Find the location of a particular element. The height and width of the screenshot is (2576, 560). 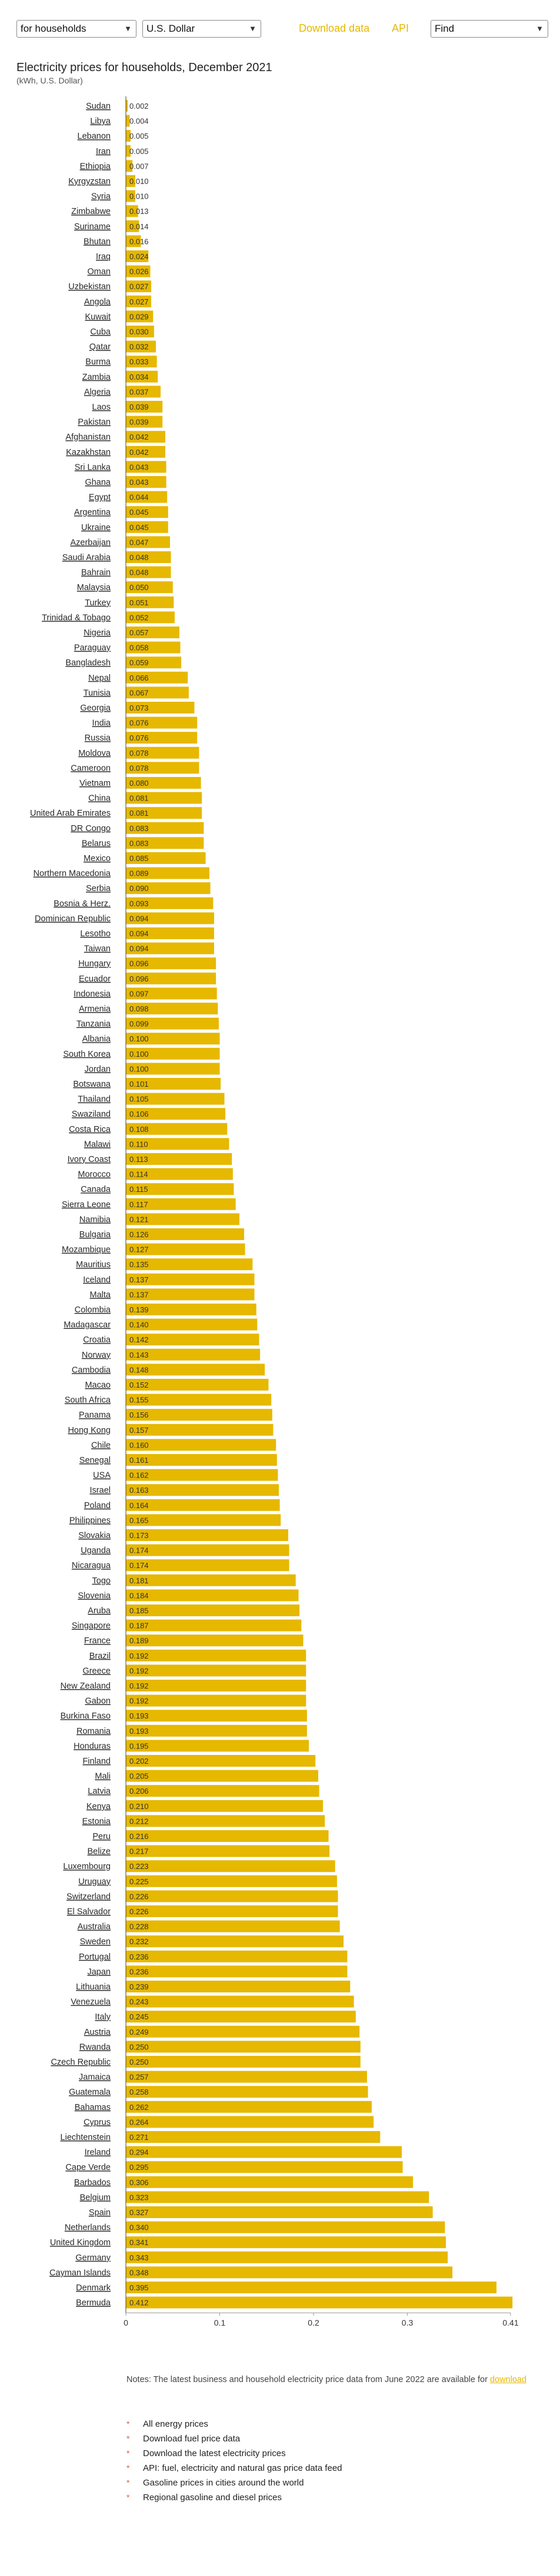

country-label: Libya is located at coordinates (100, 121).